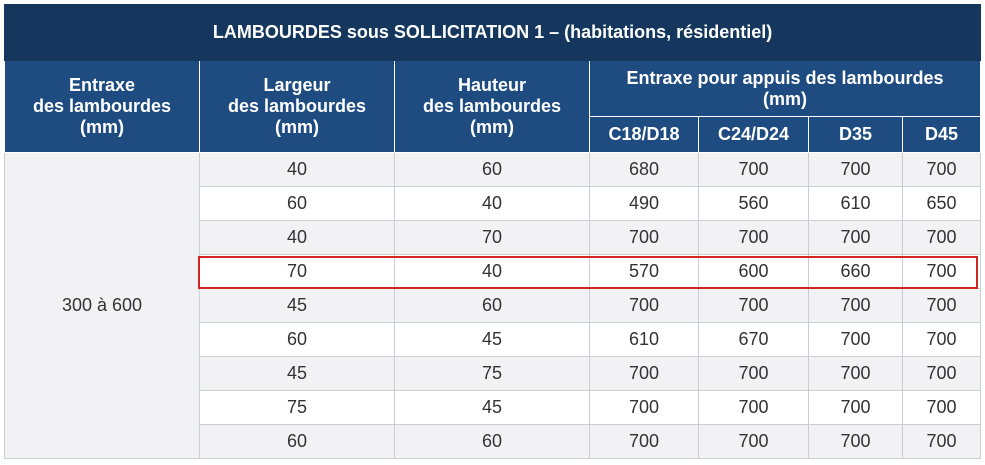  What do you see at coordinates (644, 134) in the screenshot?
I see `header-class-c18-d18: C18/D18` at bounding box center [644, 134].